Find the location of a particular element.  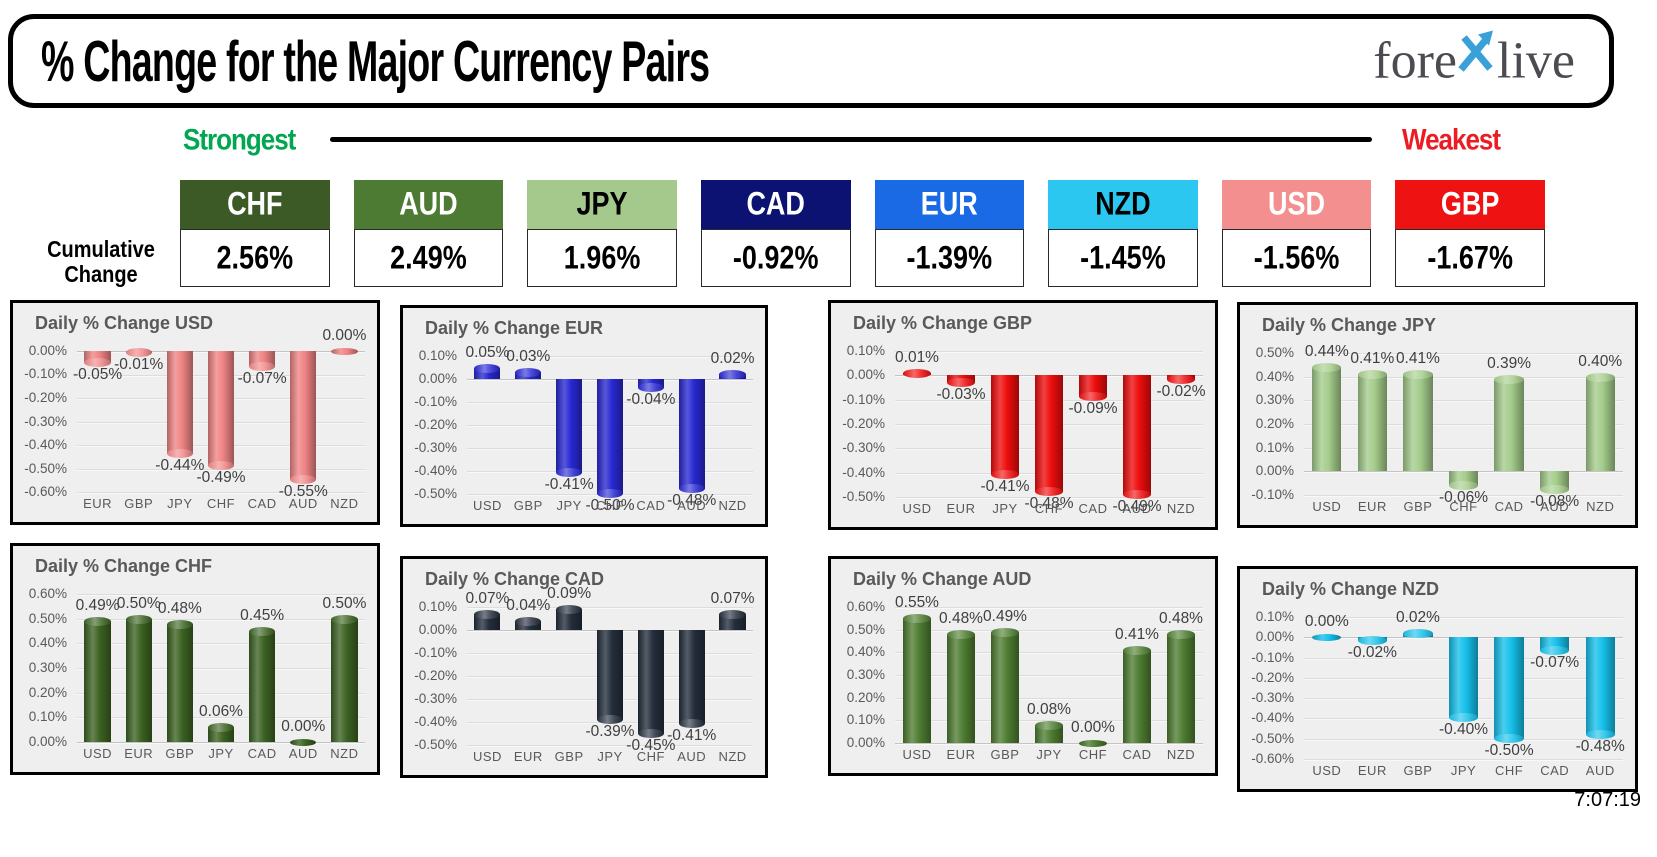

y-axis-tick-label: 0.20% is located at coordinates (865, 697).